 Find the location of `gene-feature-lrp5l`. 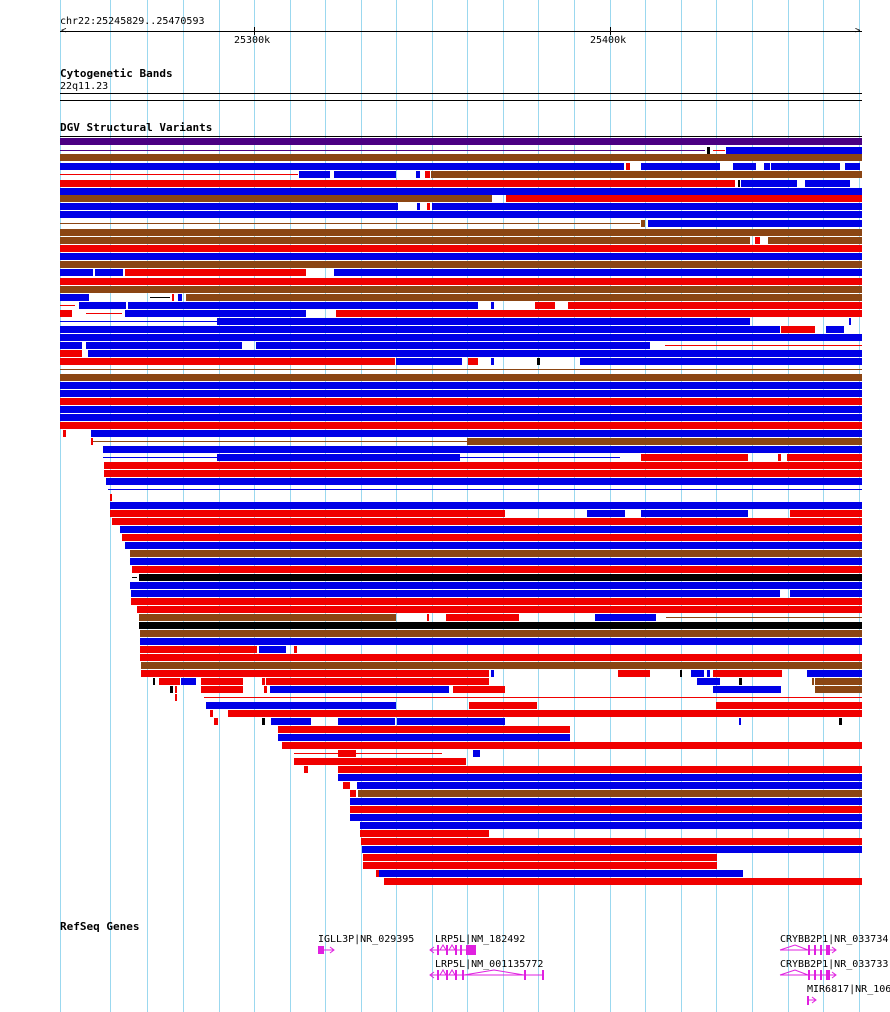

gene-feature-lrp5l is located at coordinates (452, 949).